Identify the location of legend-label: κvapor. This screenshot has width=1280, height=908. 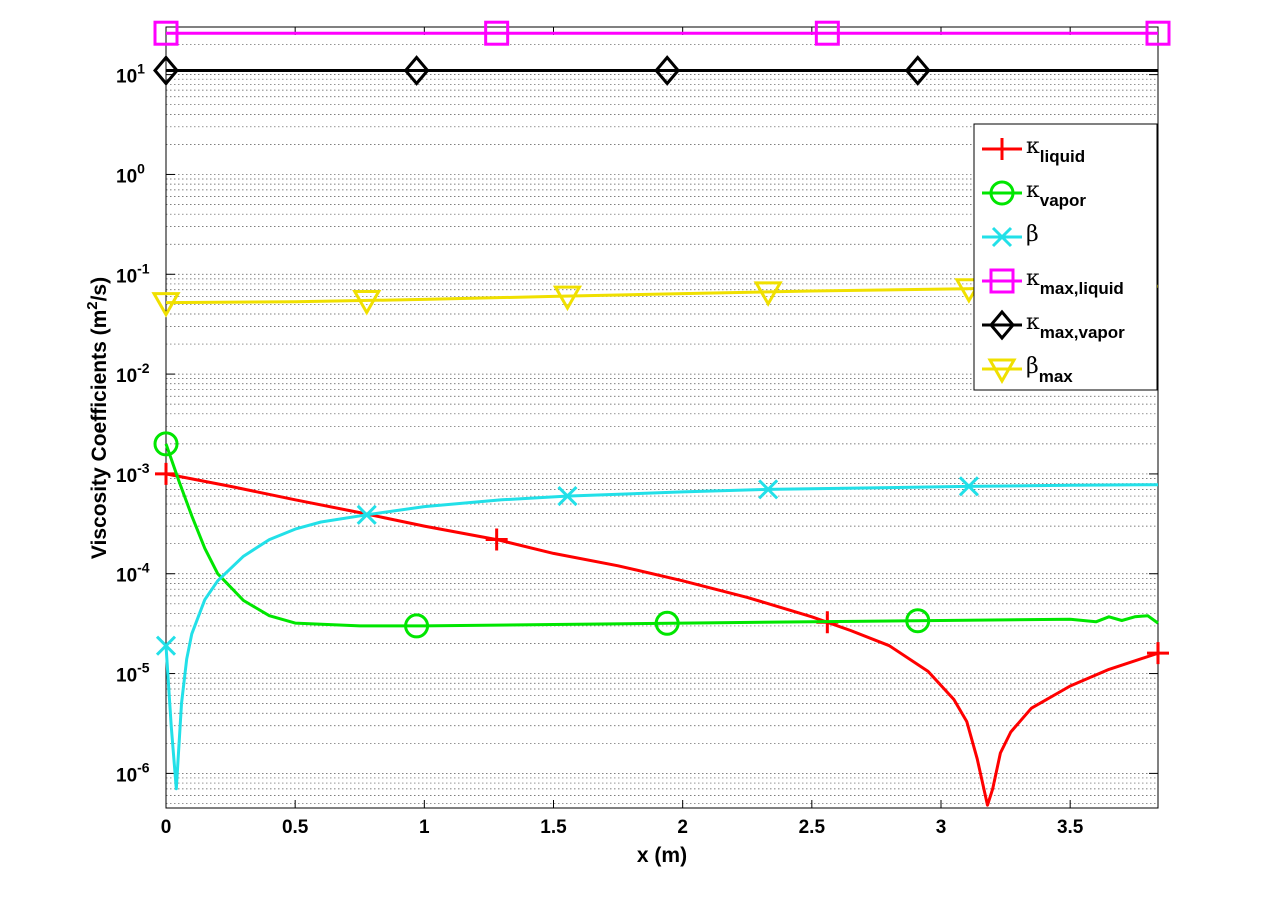
(1056, 194).